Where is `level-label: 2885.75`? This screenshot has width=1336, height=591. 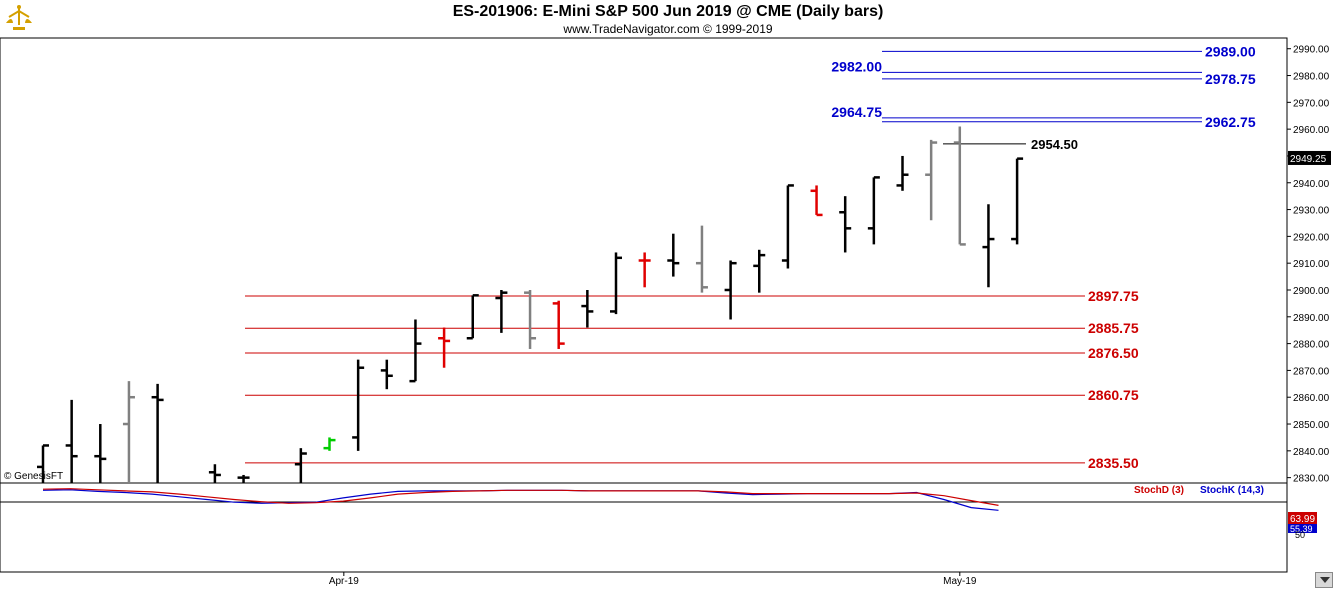 level-label: 2885.75 is located at coordinates (1113, 328).